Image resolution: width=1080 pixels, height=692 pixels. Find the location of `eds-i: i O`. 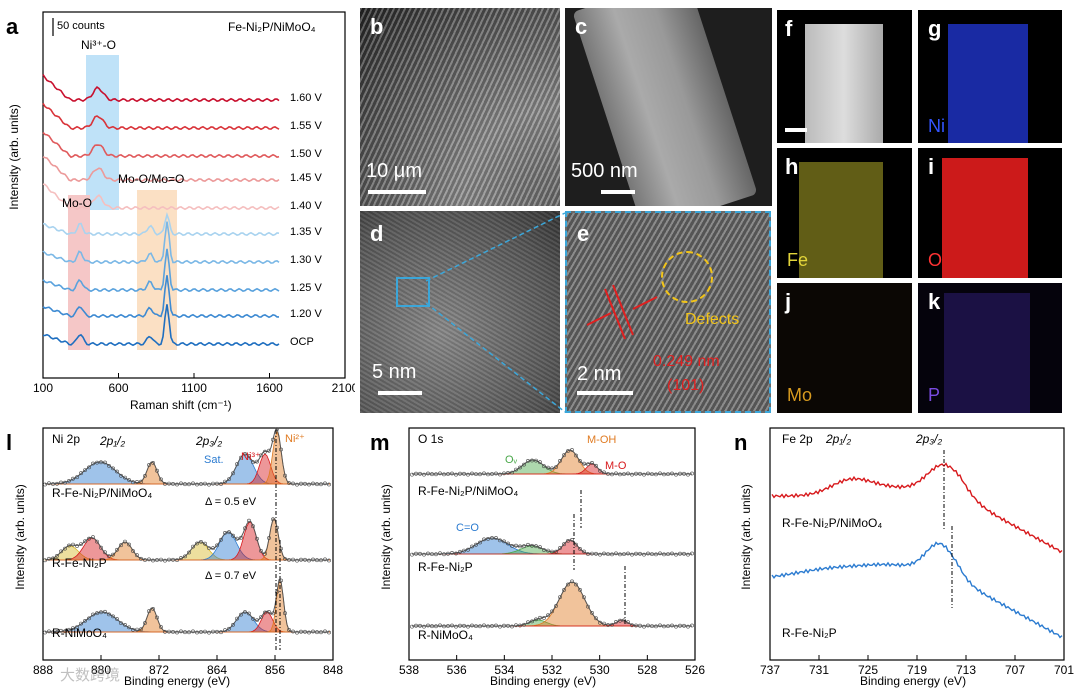

eds-i: i O is located at coordinates (990, 213).